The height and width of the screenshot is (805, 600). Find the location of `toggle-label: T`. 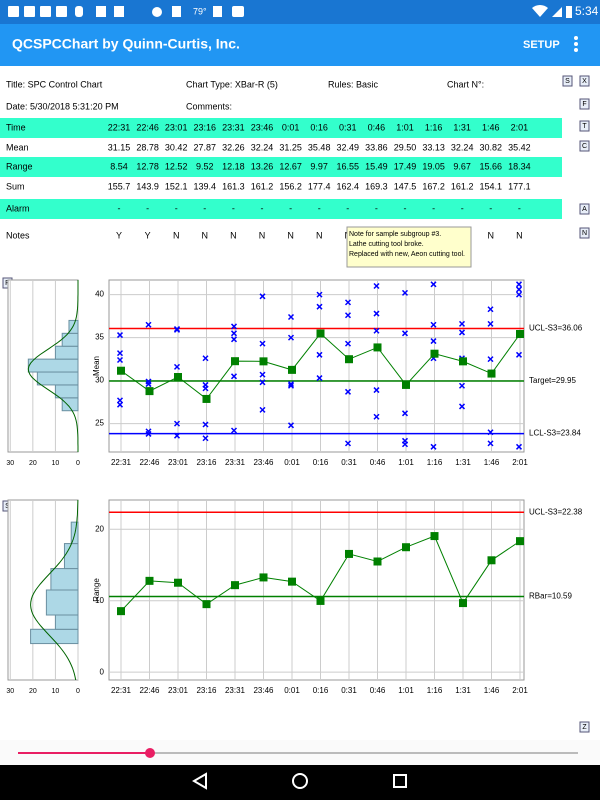

toggle-label: T is located at coordinates (584, 126).